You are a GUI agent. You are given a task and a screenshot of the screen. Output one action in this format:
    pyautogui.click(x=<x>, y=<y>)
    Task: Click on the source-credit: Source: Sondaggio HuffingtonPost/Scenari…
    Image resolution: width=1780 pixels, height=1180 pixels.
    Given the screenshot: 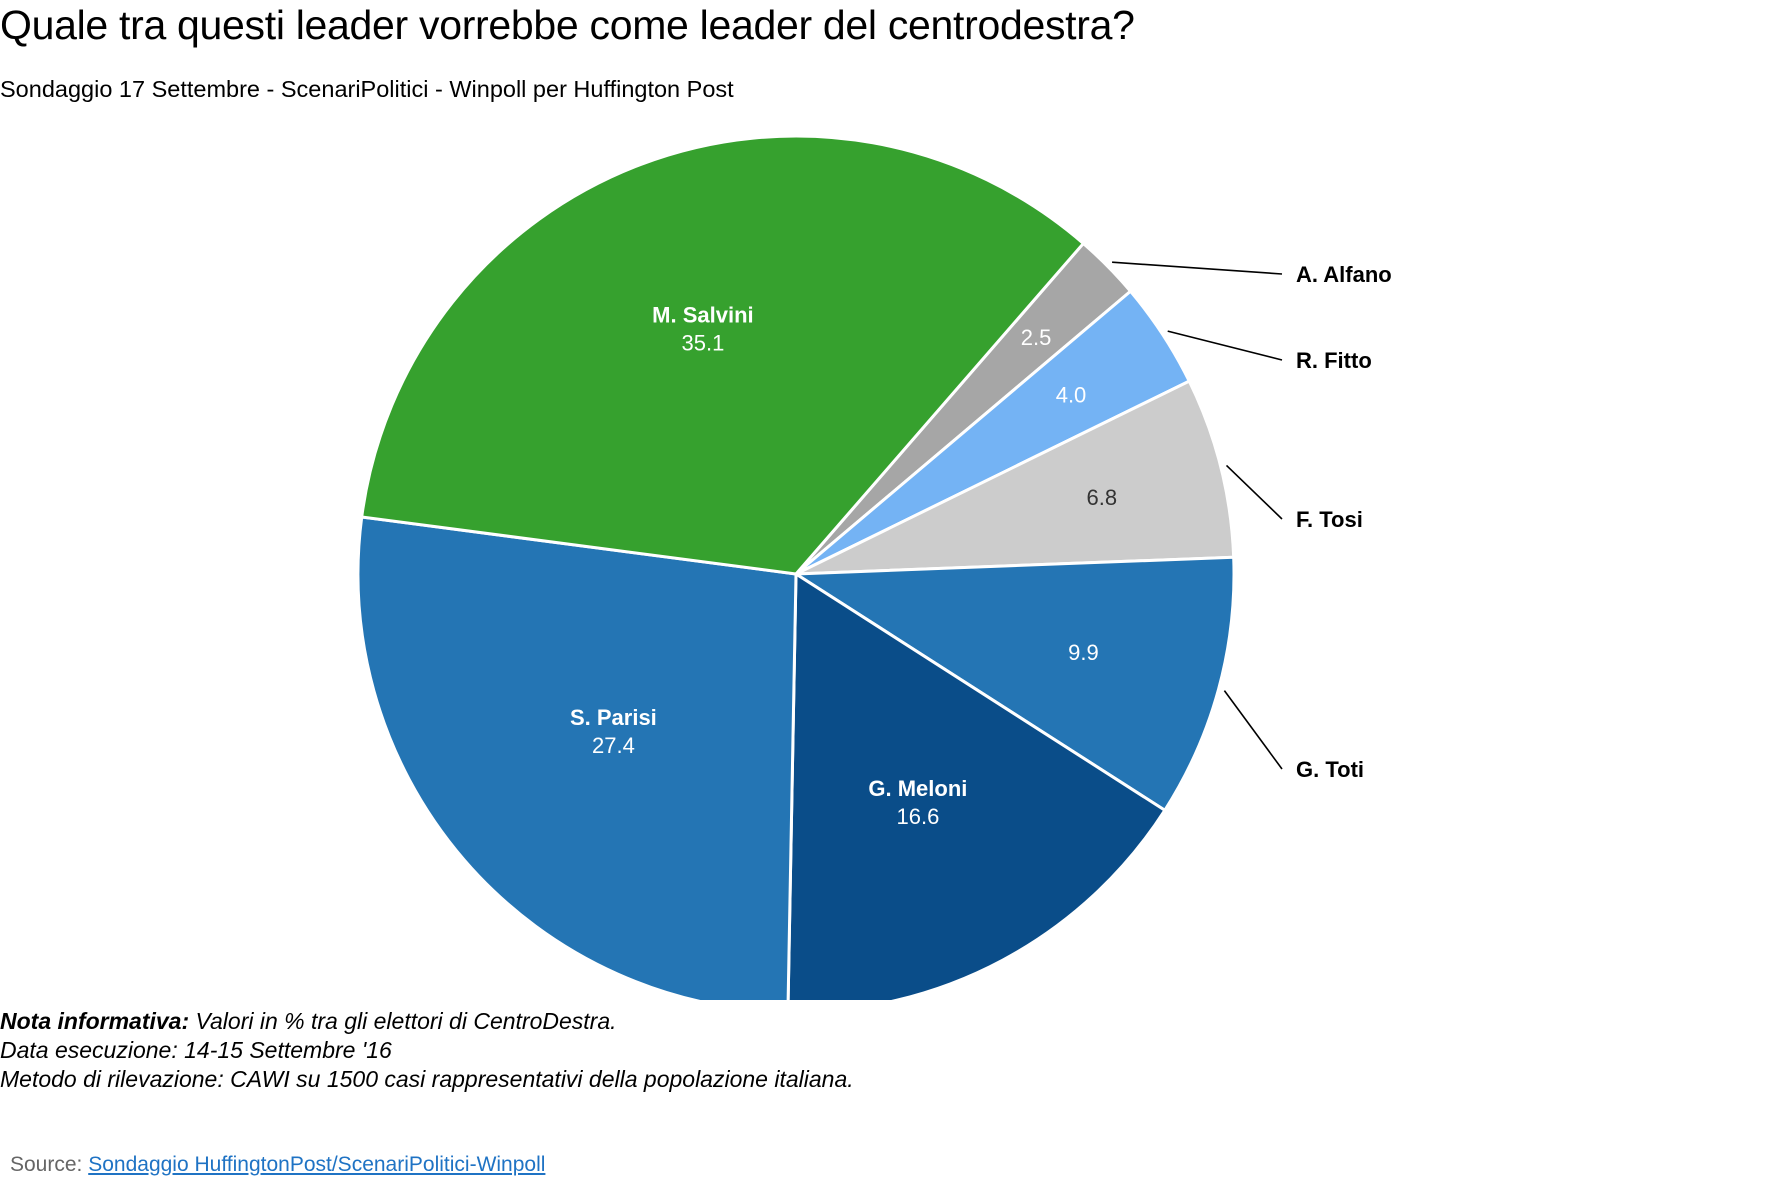 What is the action you would take?
    pyautogui.click(x=277, y=1165)
    